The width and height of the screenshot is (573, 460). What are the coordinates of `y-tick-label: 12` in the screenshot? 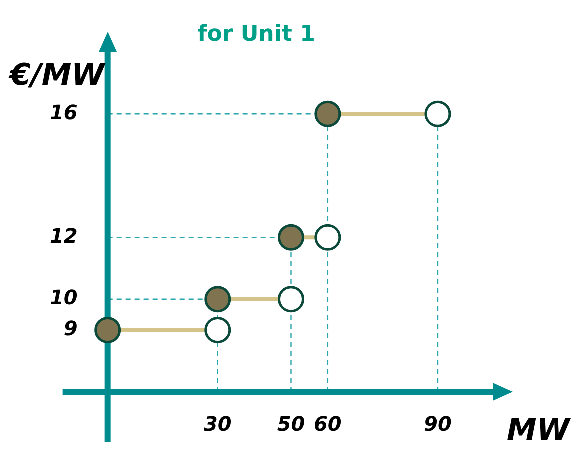 It's located at (64, 236).